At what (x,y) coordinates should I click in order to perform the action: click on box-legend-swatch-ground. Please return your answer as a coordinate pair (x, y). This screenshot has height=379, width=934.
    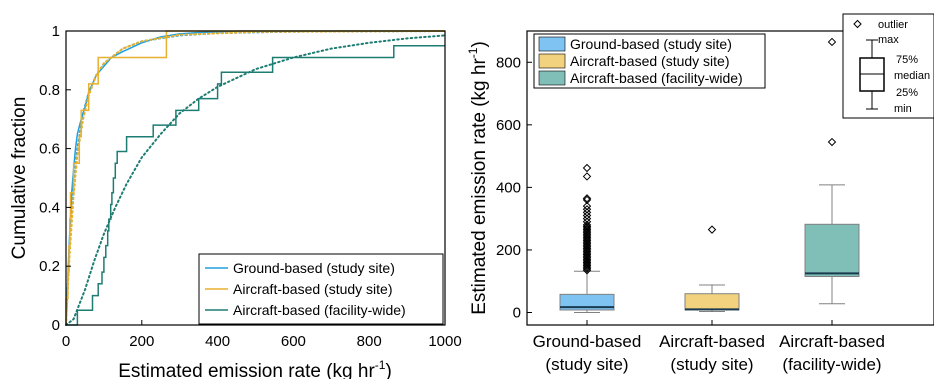
    Looking at the image, I should click on (552, 44).